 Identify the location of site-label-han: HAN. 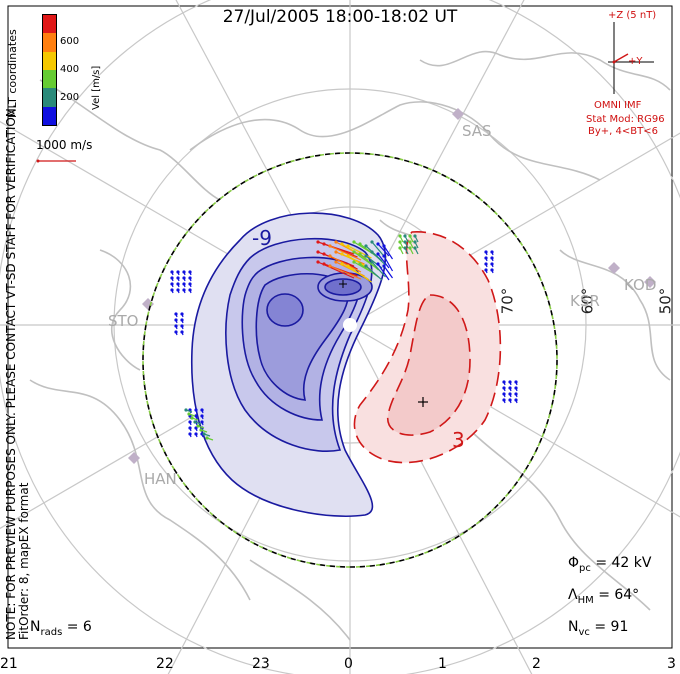
(160, 479).